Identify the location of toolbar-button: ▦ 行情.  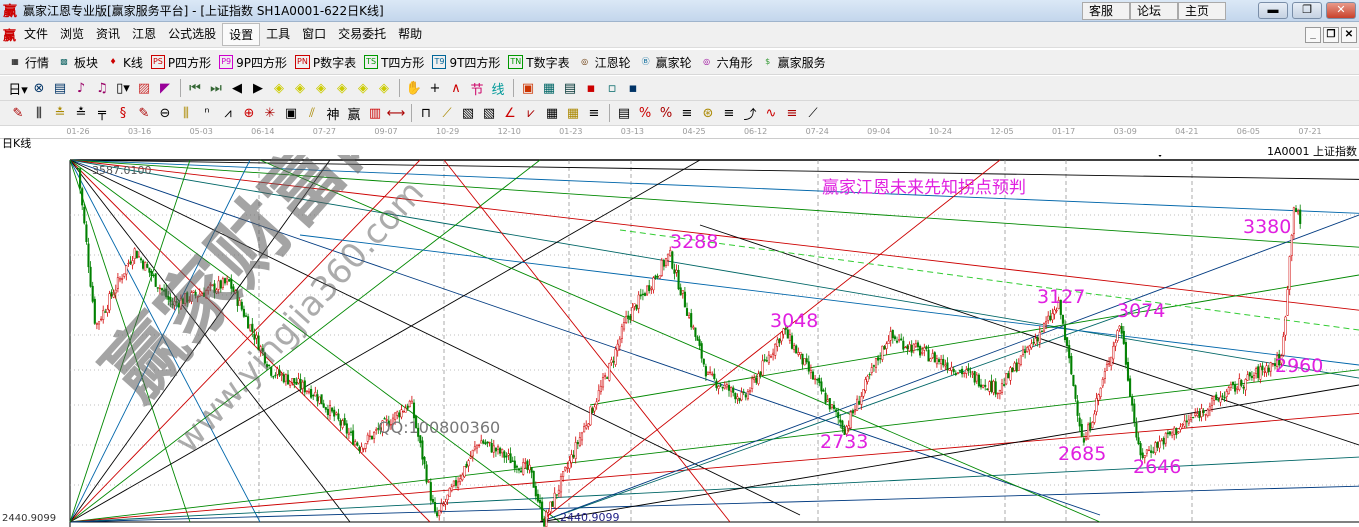
(28, 62).